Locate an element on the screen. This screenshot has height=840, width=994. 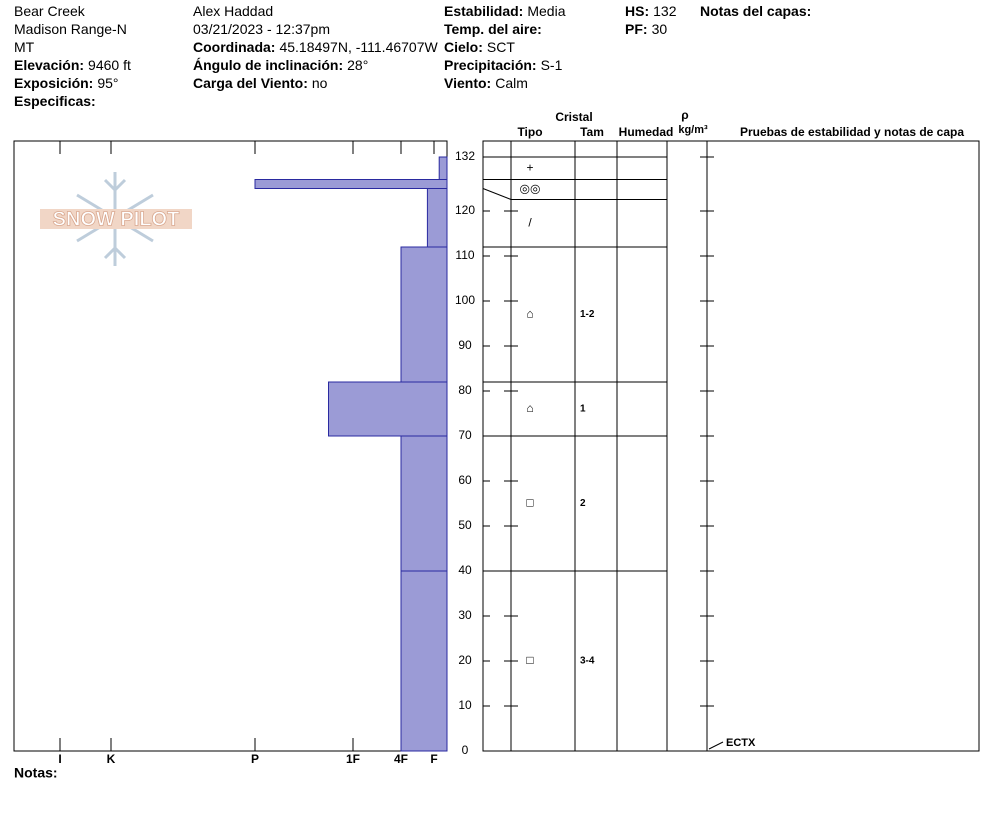
header-field: Cielo: SCT is located at coordinates (479, 47).